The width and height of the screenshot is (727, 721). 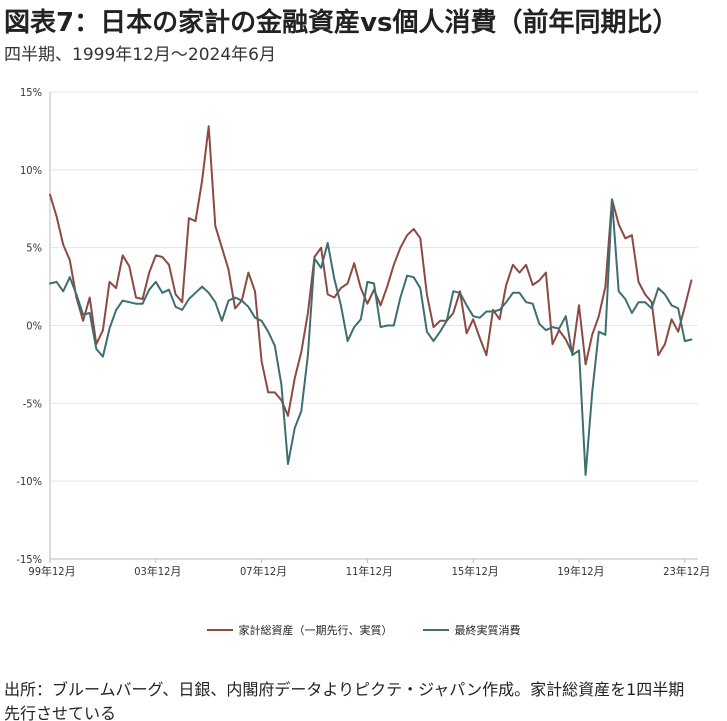 What do you see at coordinates (31, 92) in the screenshot?
I see `y-tick-label: 15%` at bounding box center [31, 92].